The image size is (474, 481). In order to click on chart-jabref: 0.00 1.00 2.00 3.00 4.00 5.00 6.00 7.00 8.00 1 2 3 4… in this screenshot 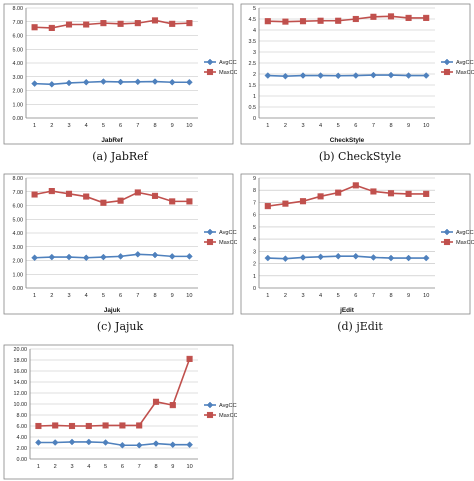, I will do `click(120, 74)`.